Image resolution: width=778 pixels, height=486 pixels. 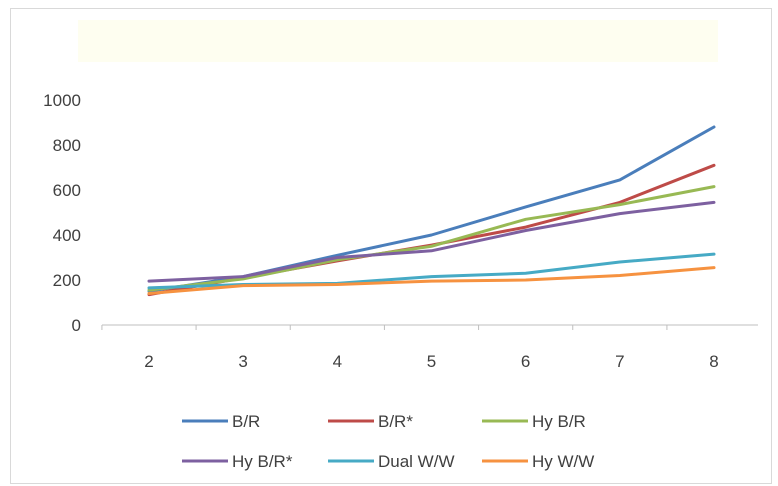 What do you see at coordinates (388, 441) in the screenshot?
I see `legend: B/R B/R* Hy B/R Hy B/R* Dual W/W Hy W/W` at bounding box center [388, 441].